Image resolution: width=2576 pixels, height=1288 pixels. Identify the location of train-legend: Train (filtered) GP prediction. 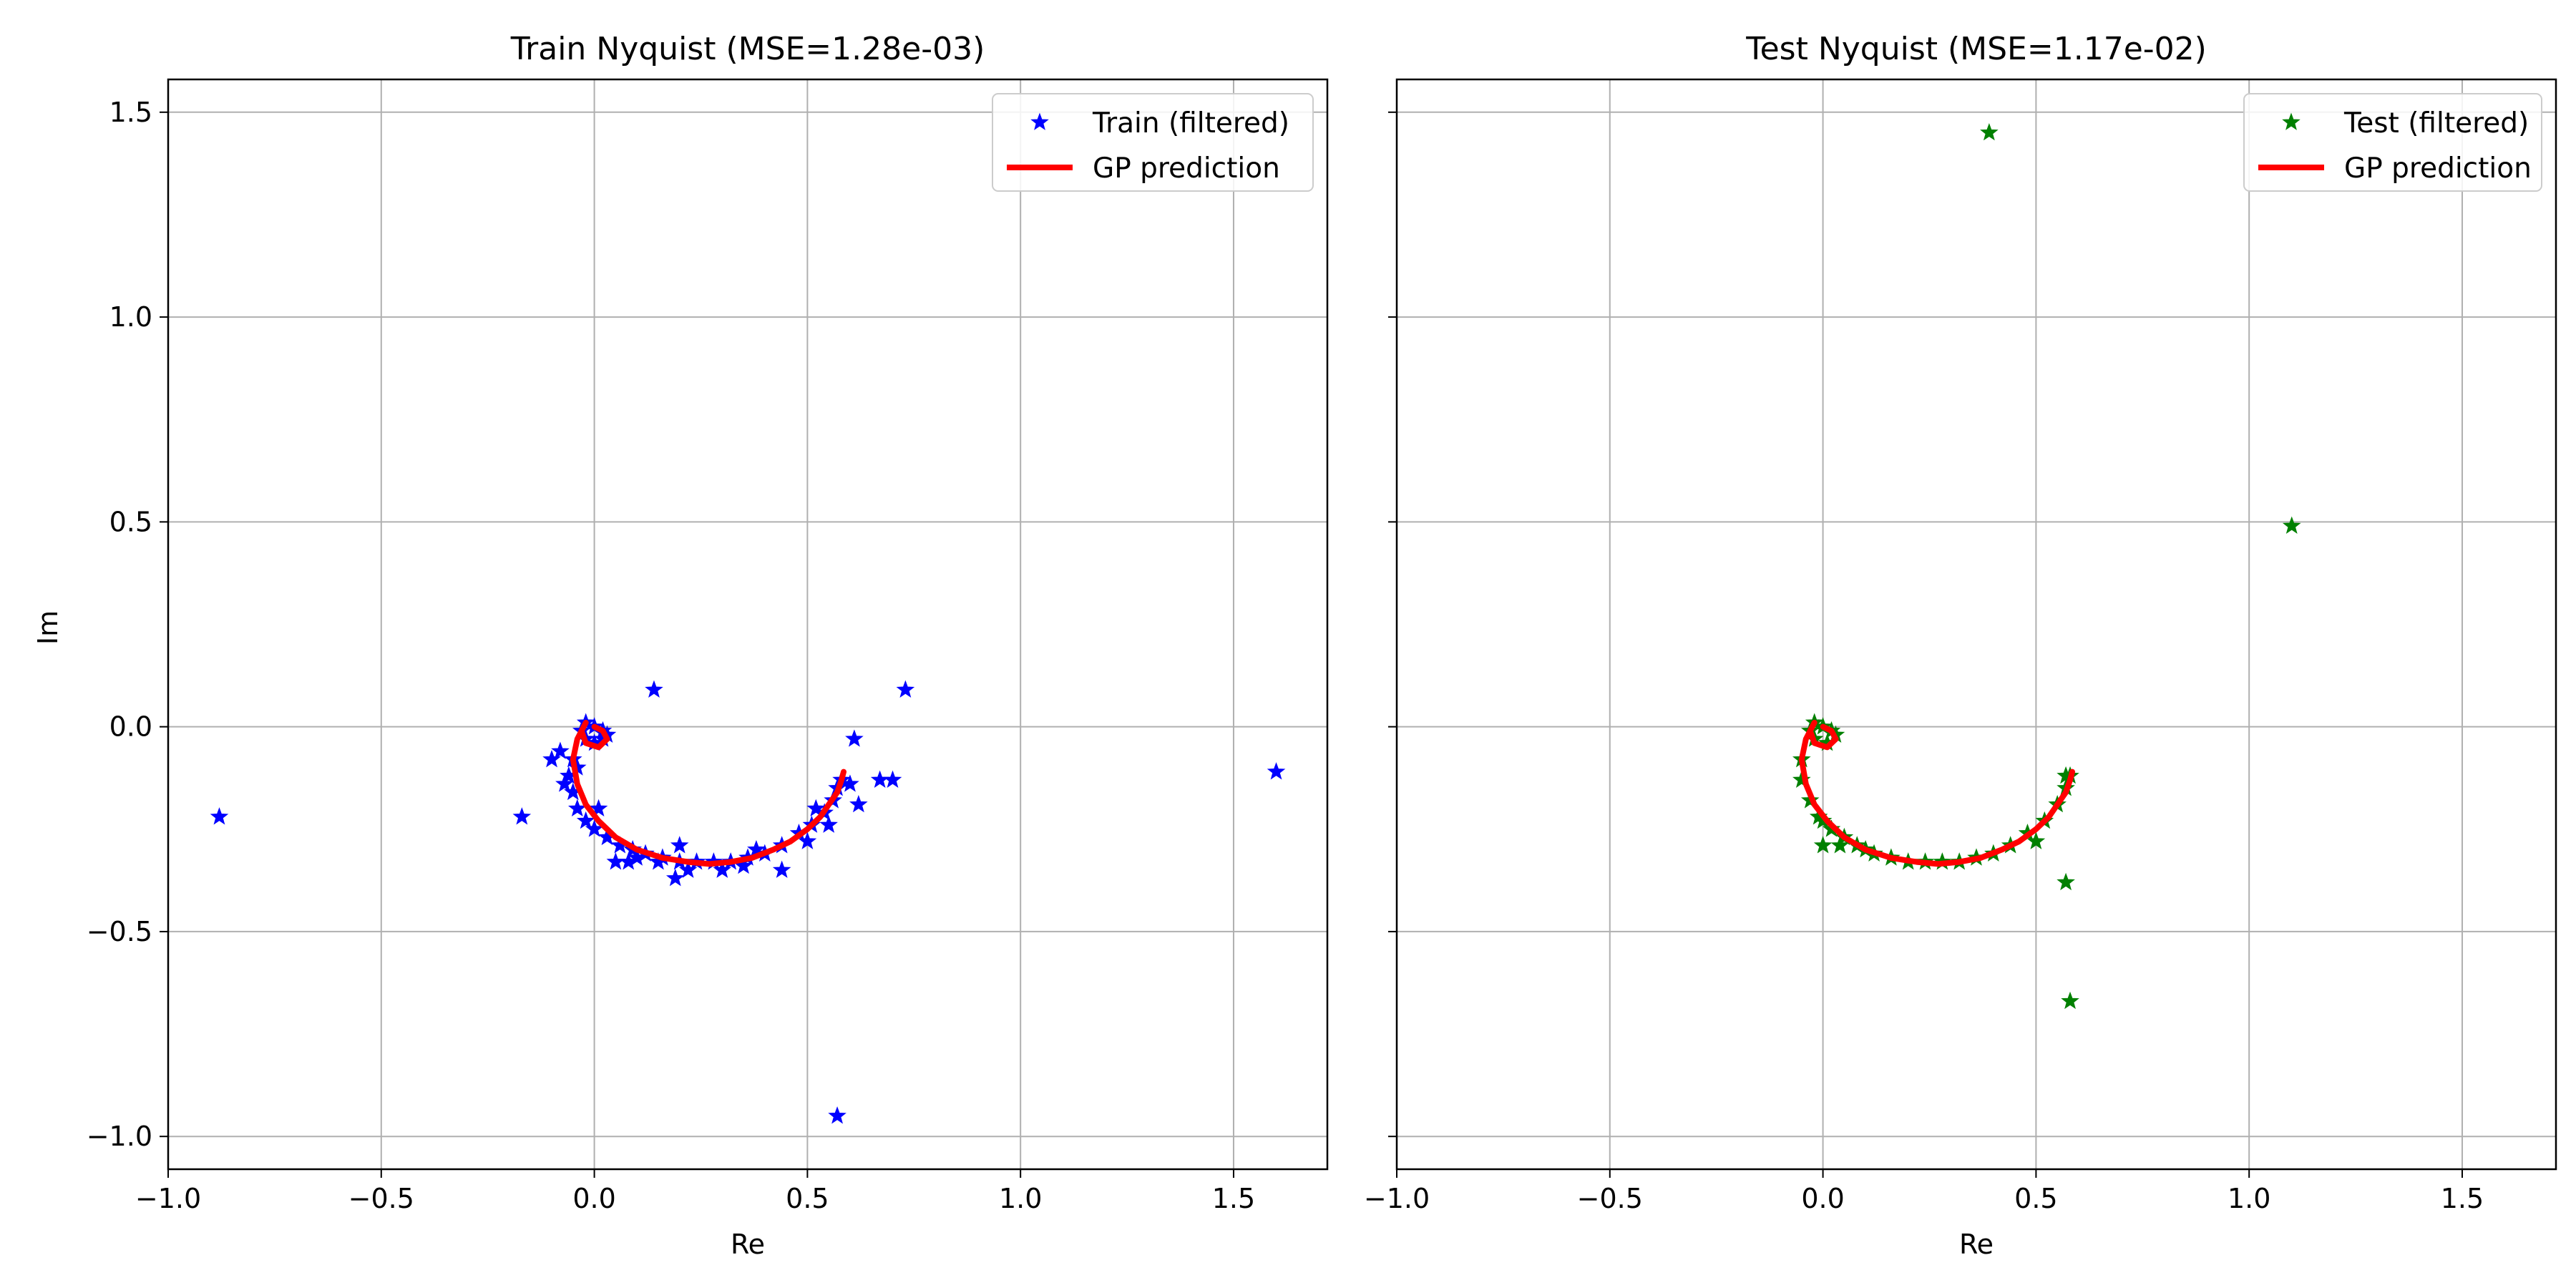
(1153, 142).